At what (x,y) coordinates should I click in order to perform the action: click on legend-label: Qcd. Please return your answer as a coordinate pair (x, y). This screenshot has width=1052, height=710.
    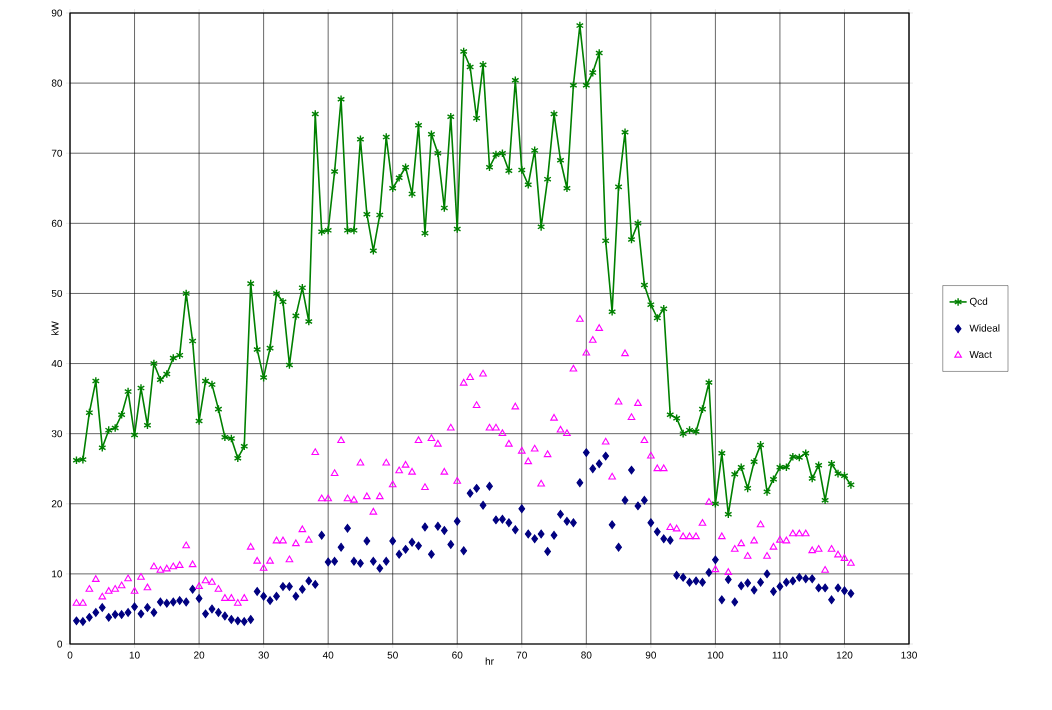
    Looking at the image, I should click on (978, 302).